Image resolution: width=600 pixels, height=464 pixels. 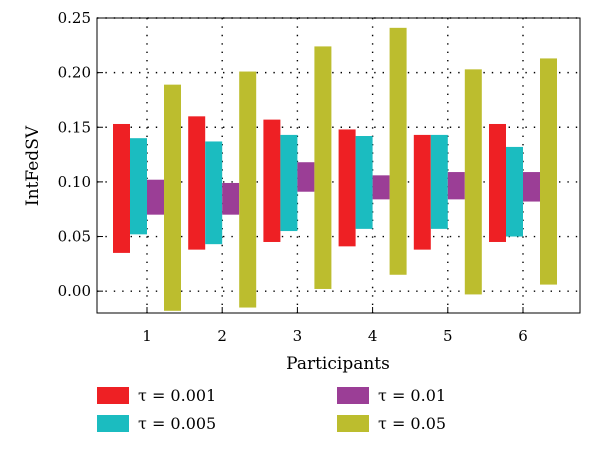 What do you see at coordinates (271, 409) in the screenshot?
I see `legend: τ = 0.001 τ = 0.01 τ = 0.005 τ = 0.05` at bounding box center [271, 409].